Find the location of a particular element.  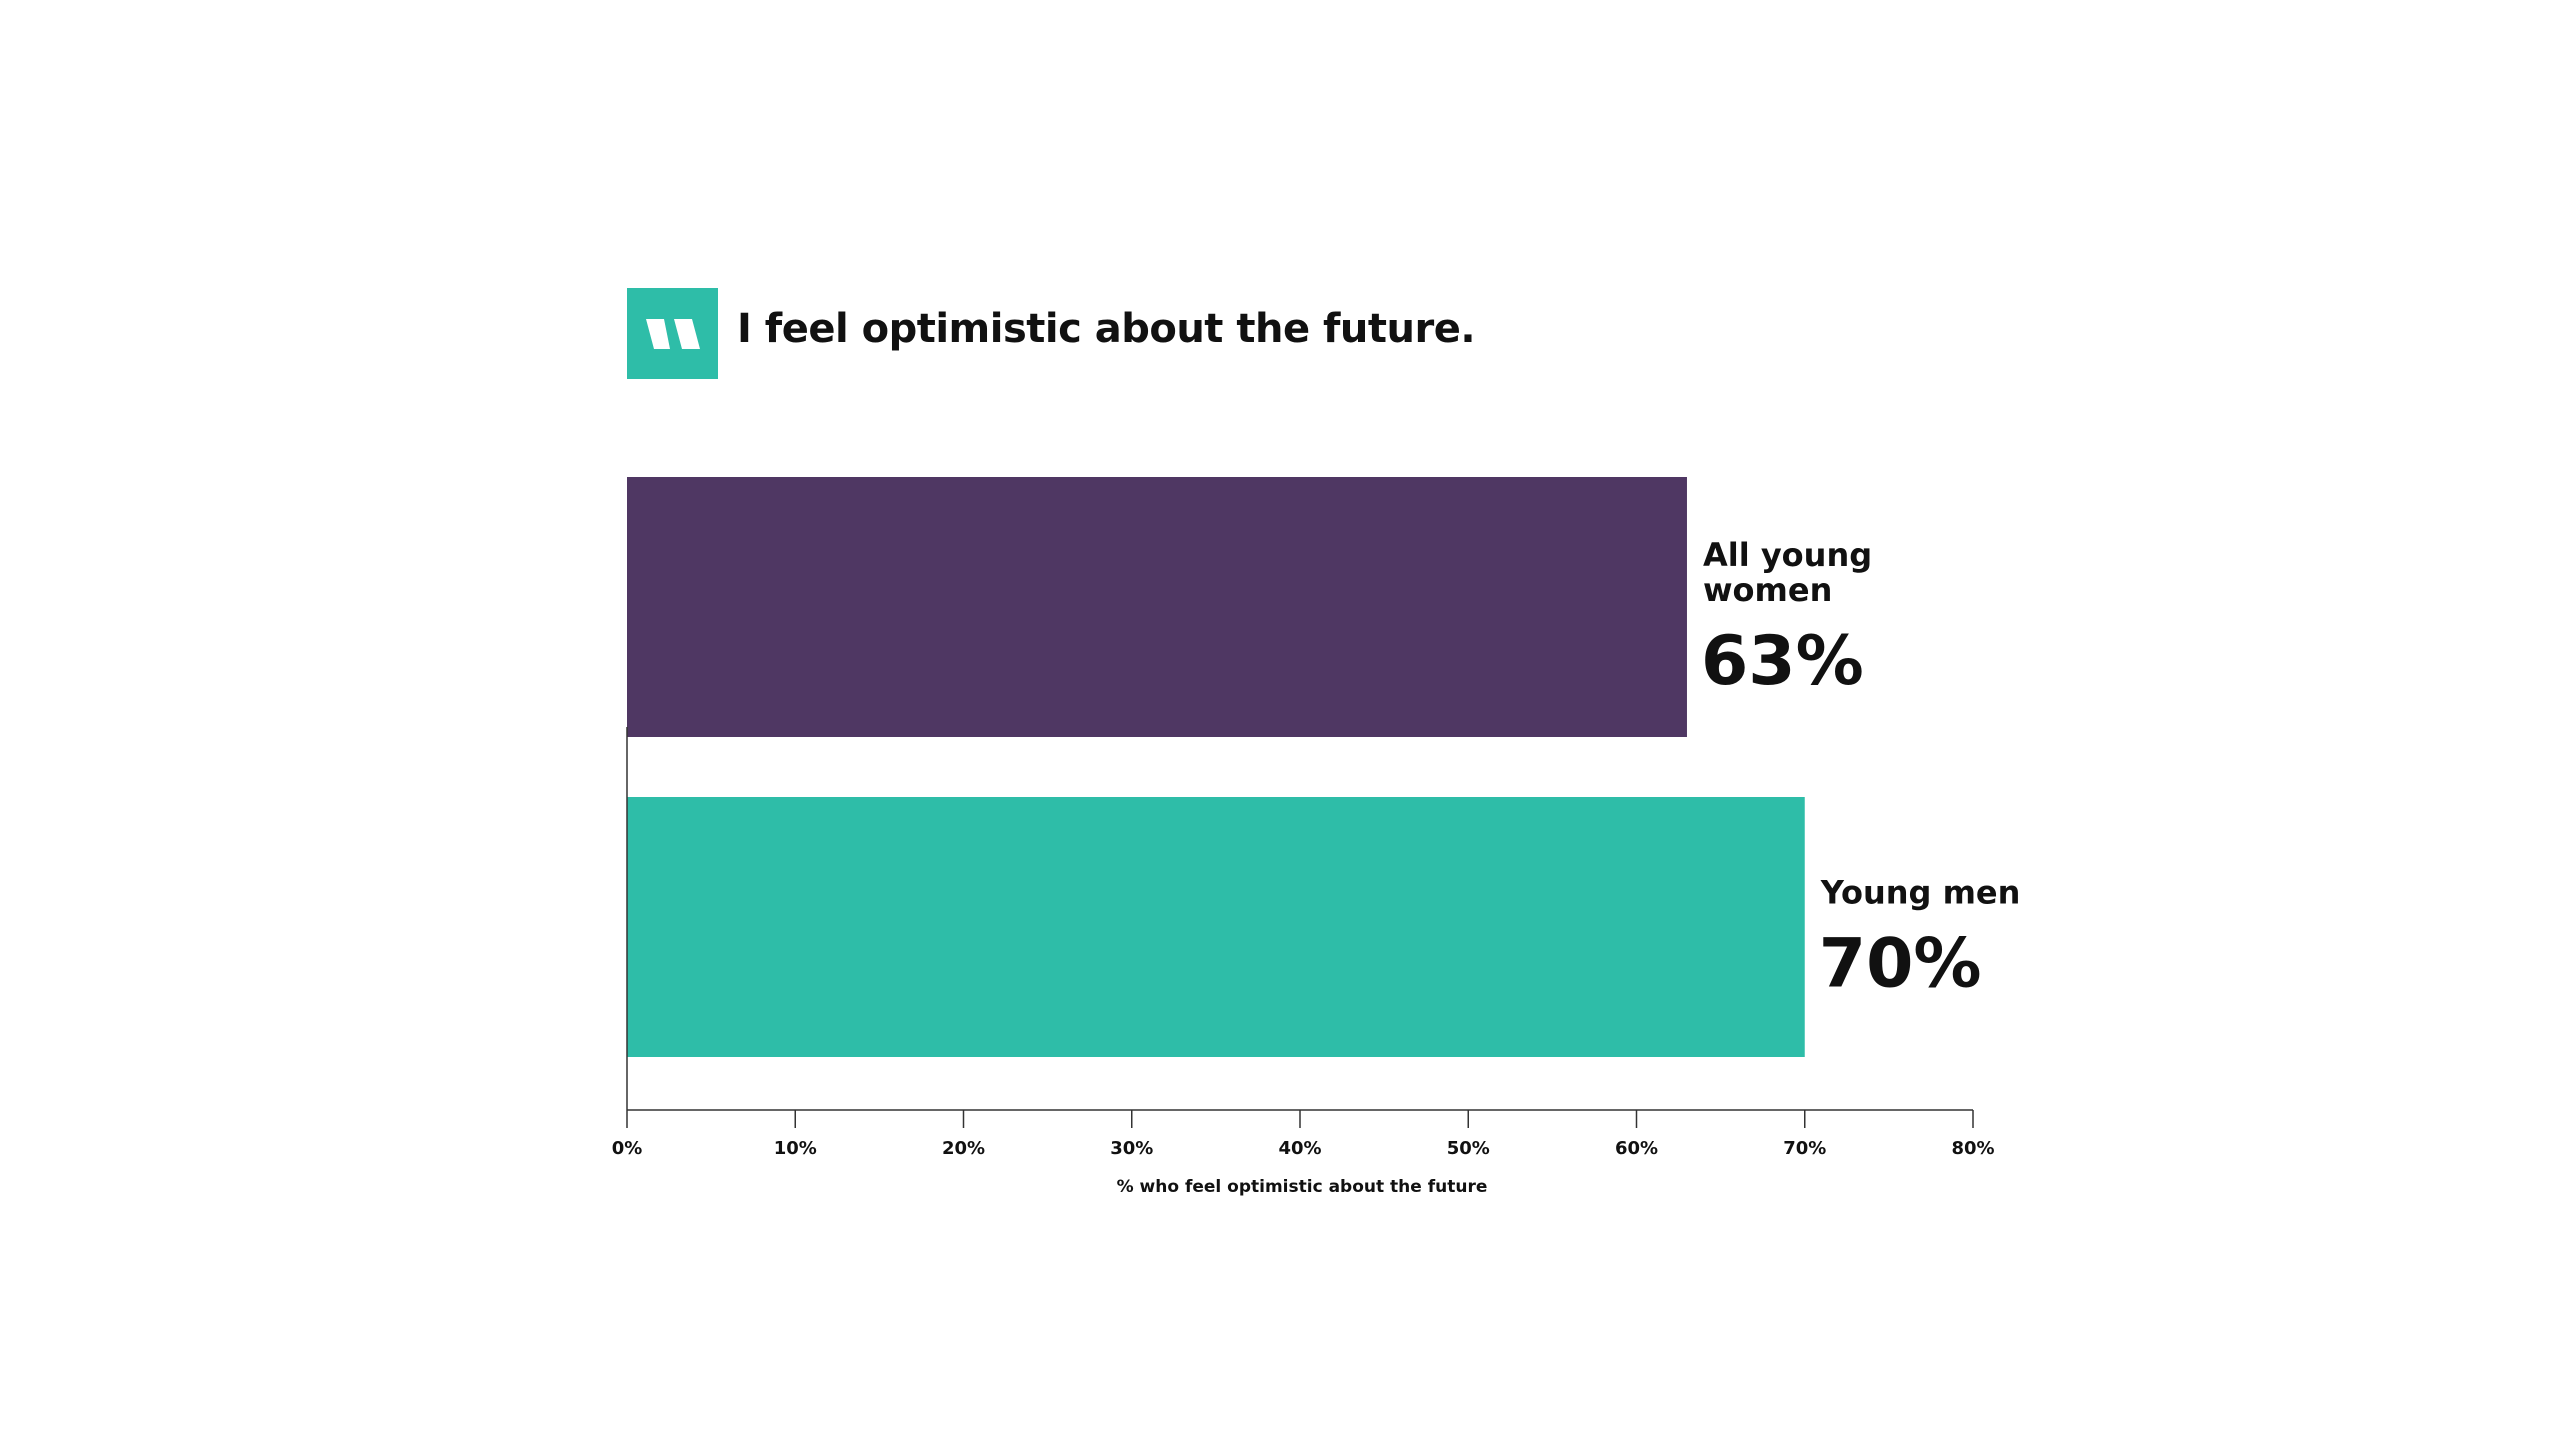

x-tick-label: 10% is located at coordinates (795, 1148).